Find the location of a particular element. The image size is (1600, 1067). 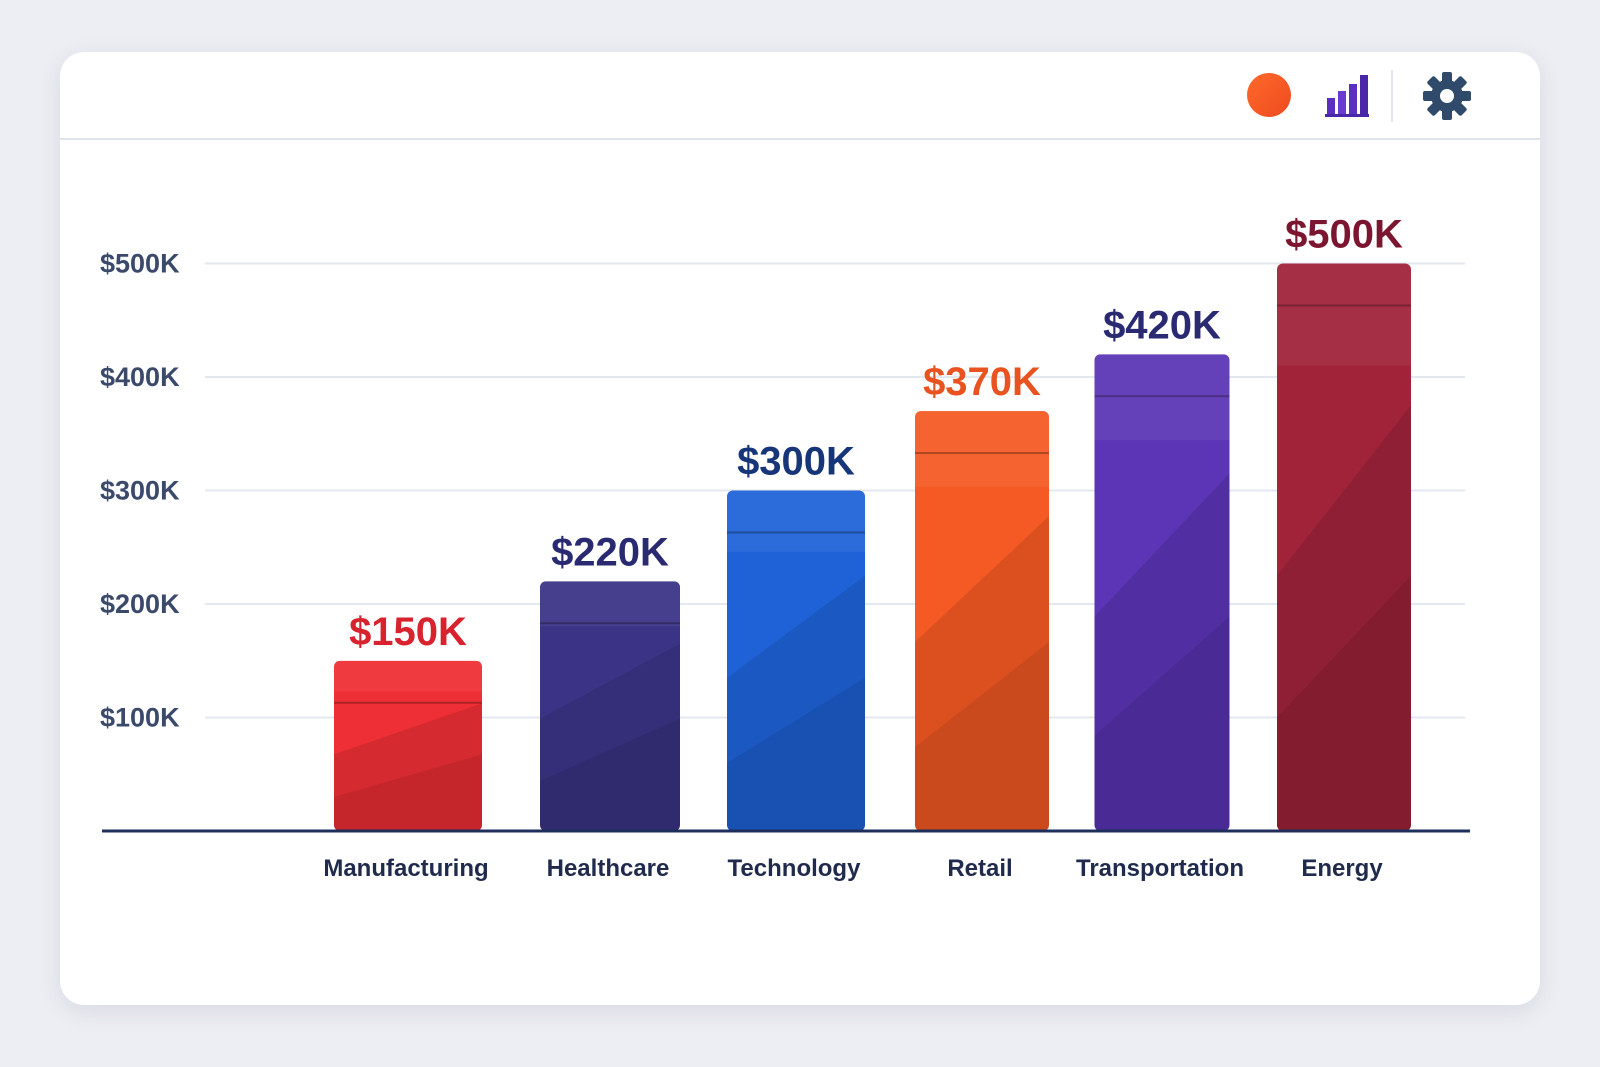

bar-value-label: $150K is located at coordinates (408, 632).